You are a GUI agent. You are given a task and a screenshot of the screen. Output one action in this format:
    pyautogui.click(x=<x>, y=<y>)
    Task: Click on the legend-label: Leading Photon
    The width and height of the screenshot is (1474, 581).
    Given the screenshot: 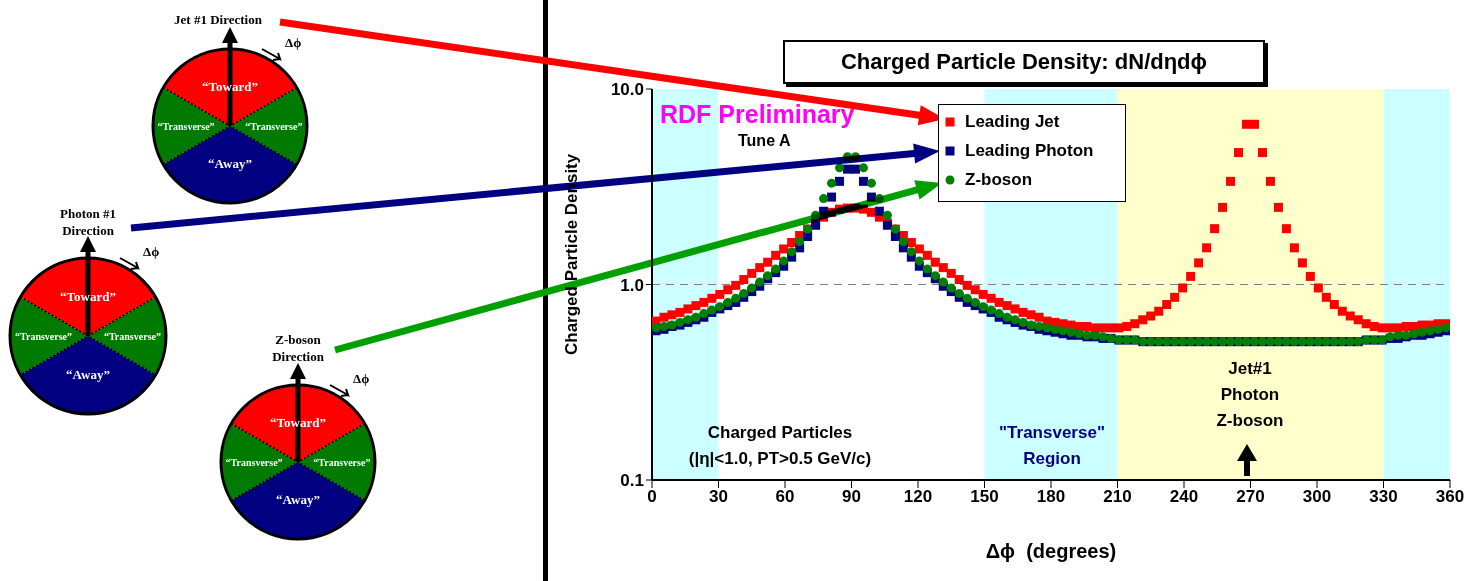 What is the action you would take?
    pyautogui.click(x=1029, y=150)
    